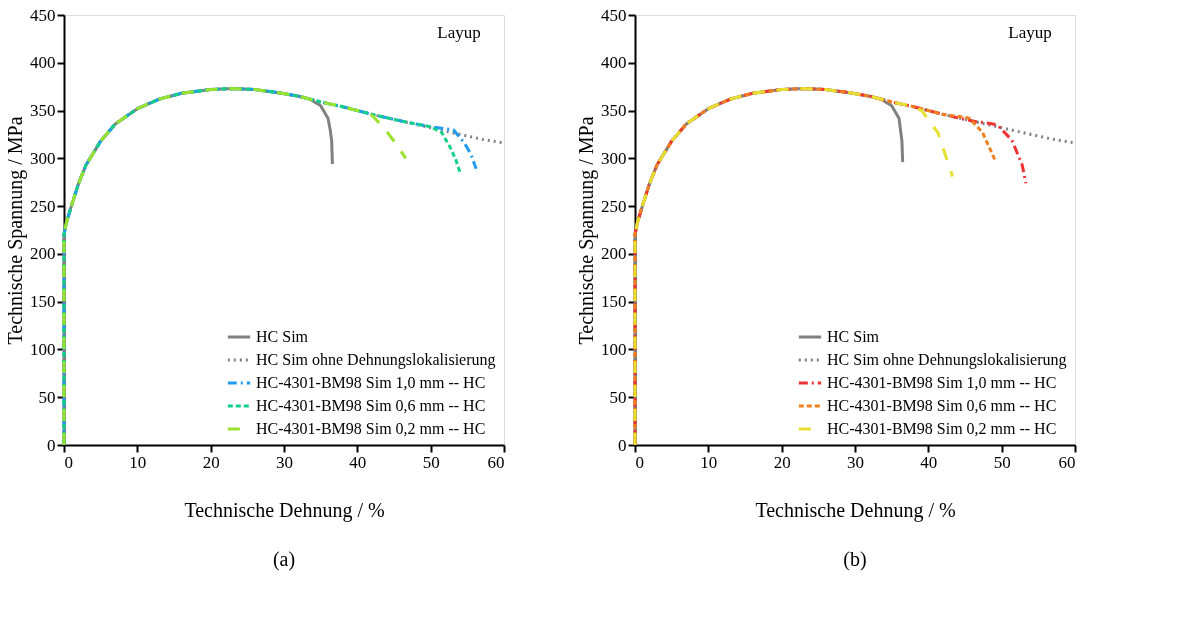 Image resolution: width=1201 pixels, height=637 pixels. I want to click on text: (a), so click(284, 559).